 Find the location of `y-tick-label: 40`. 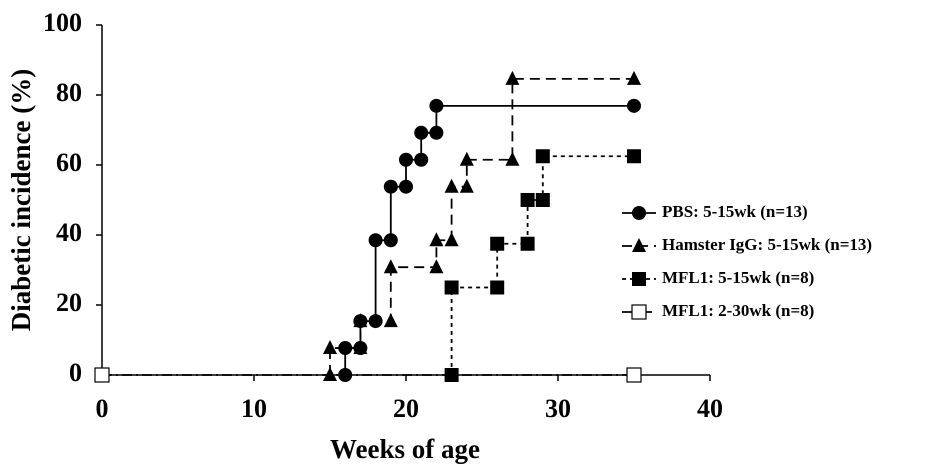

y-tick-label: 40 is located at coordinates (69, 232).